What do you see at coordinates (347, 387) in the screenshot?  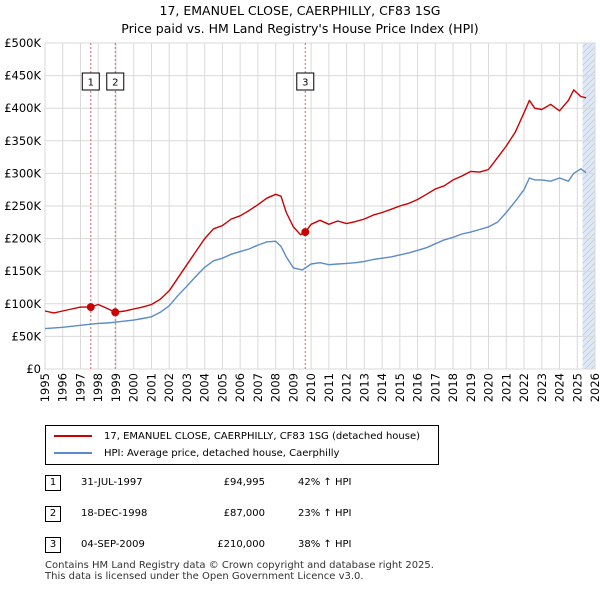 I see `x-tick-label: 2012` at bounding box center [347, 387].